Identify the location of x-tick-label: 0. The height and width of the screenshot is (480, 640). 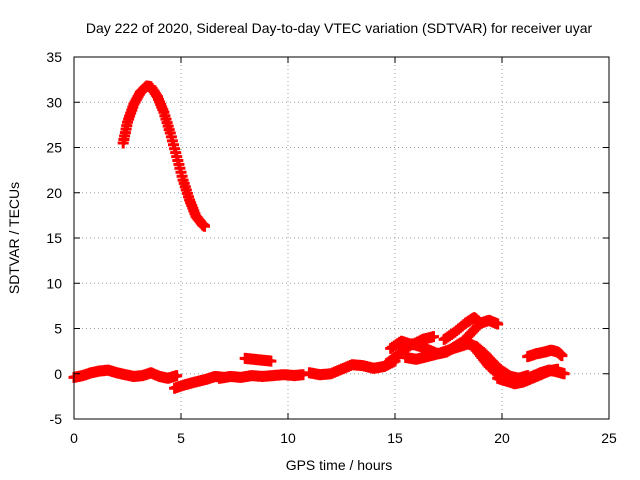
(74, 438).